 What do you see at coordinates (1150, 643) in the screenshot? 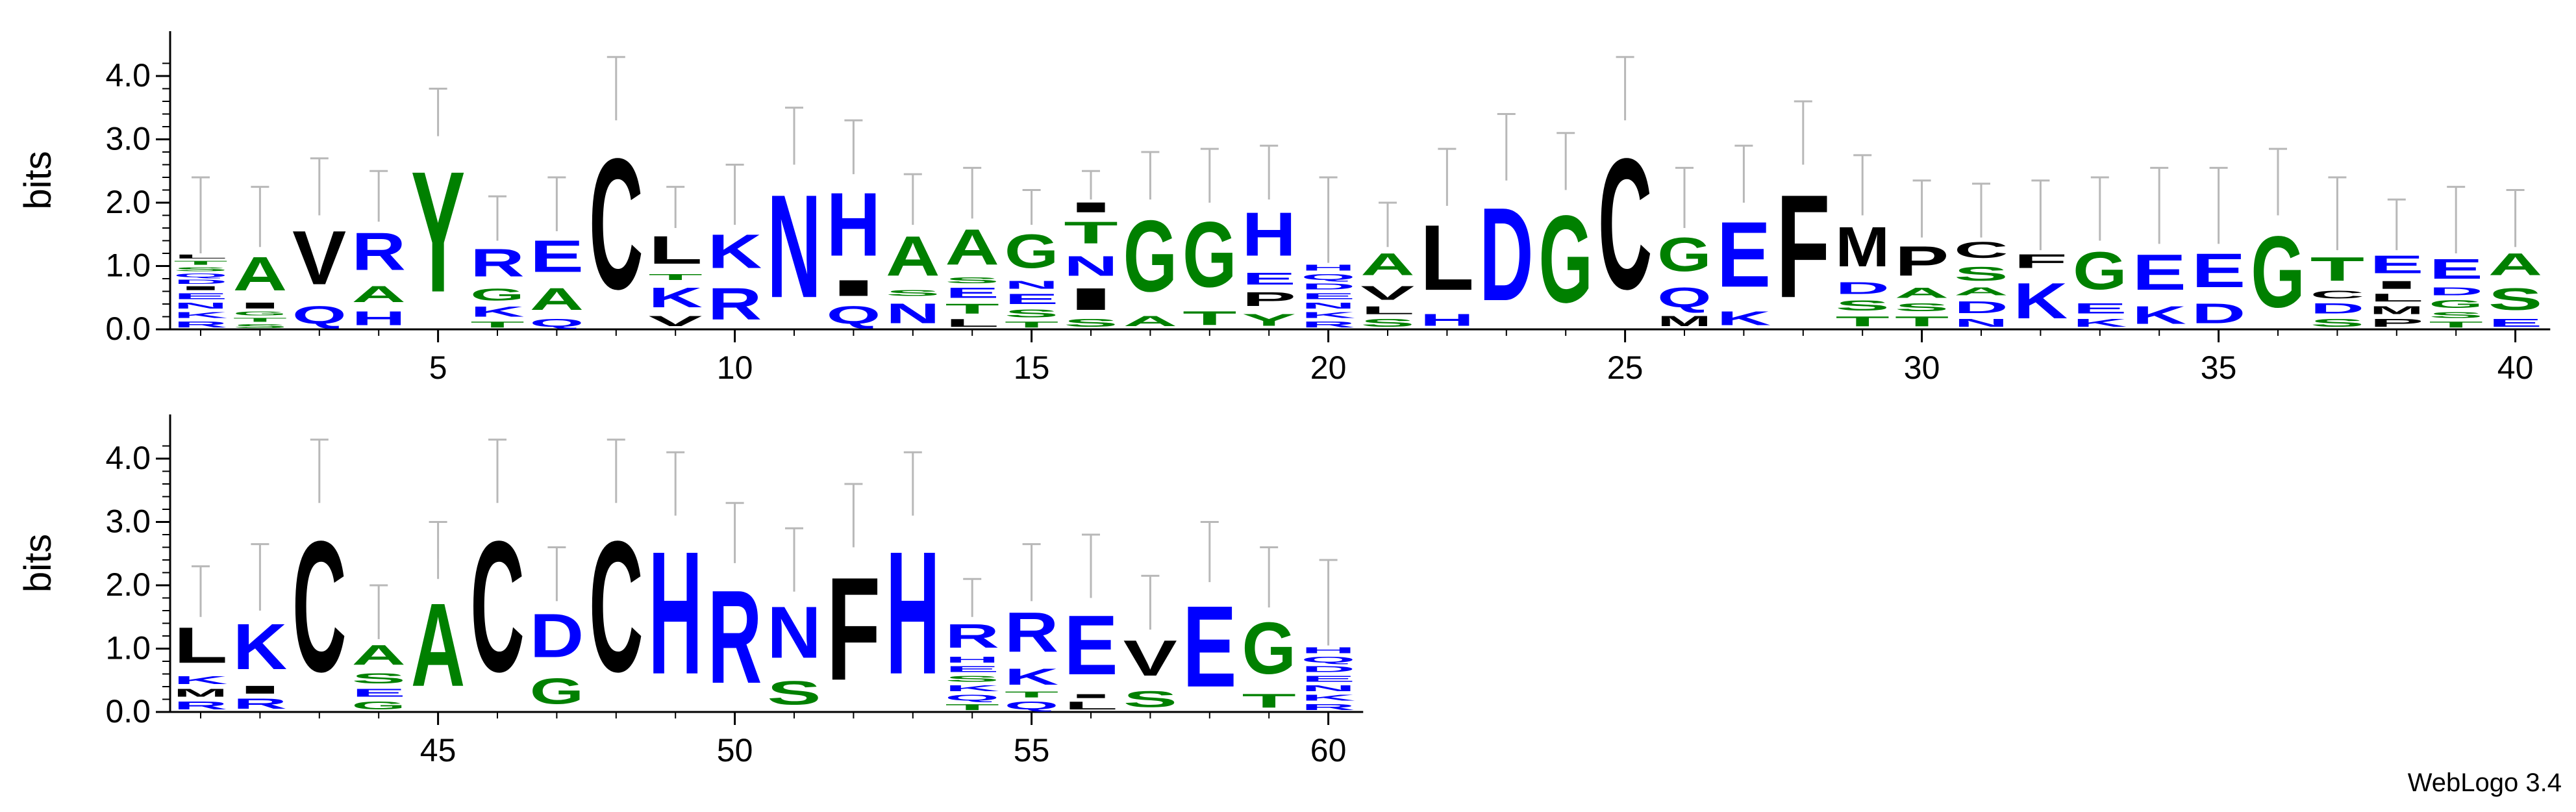
I see `logo-stack-57: SV` at bounding box center [1150, 643].